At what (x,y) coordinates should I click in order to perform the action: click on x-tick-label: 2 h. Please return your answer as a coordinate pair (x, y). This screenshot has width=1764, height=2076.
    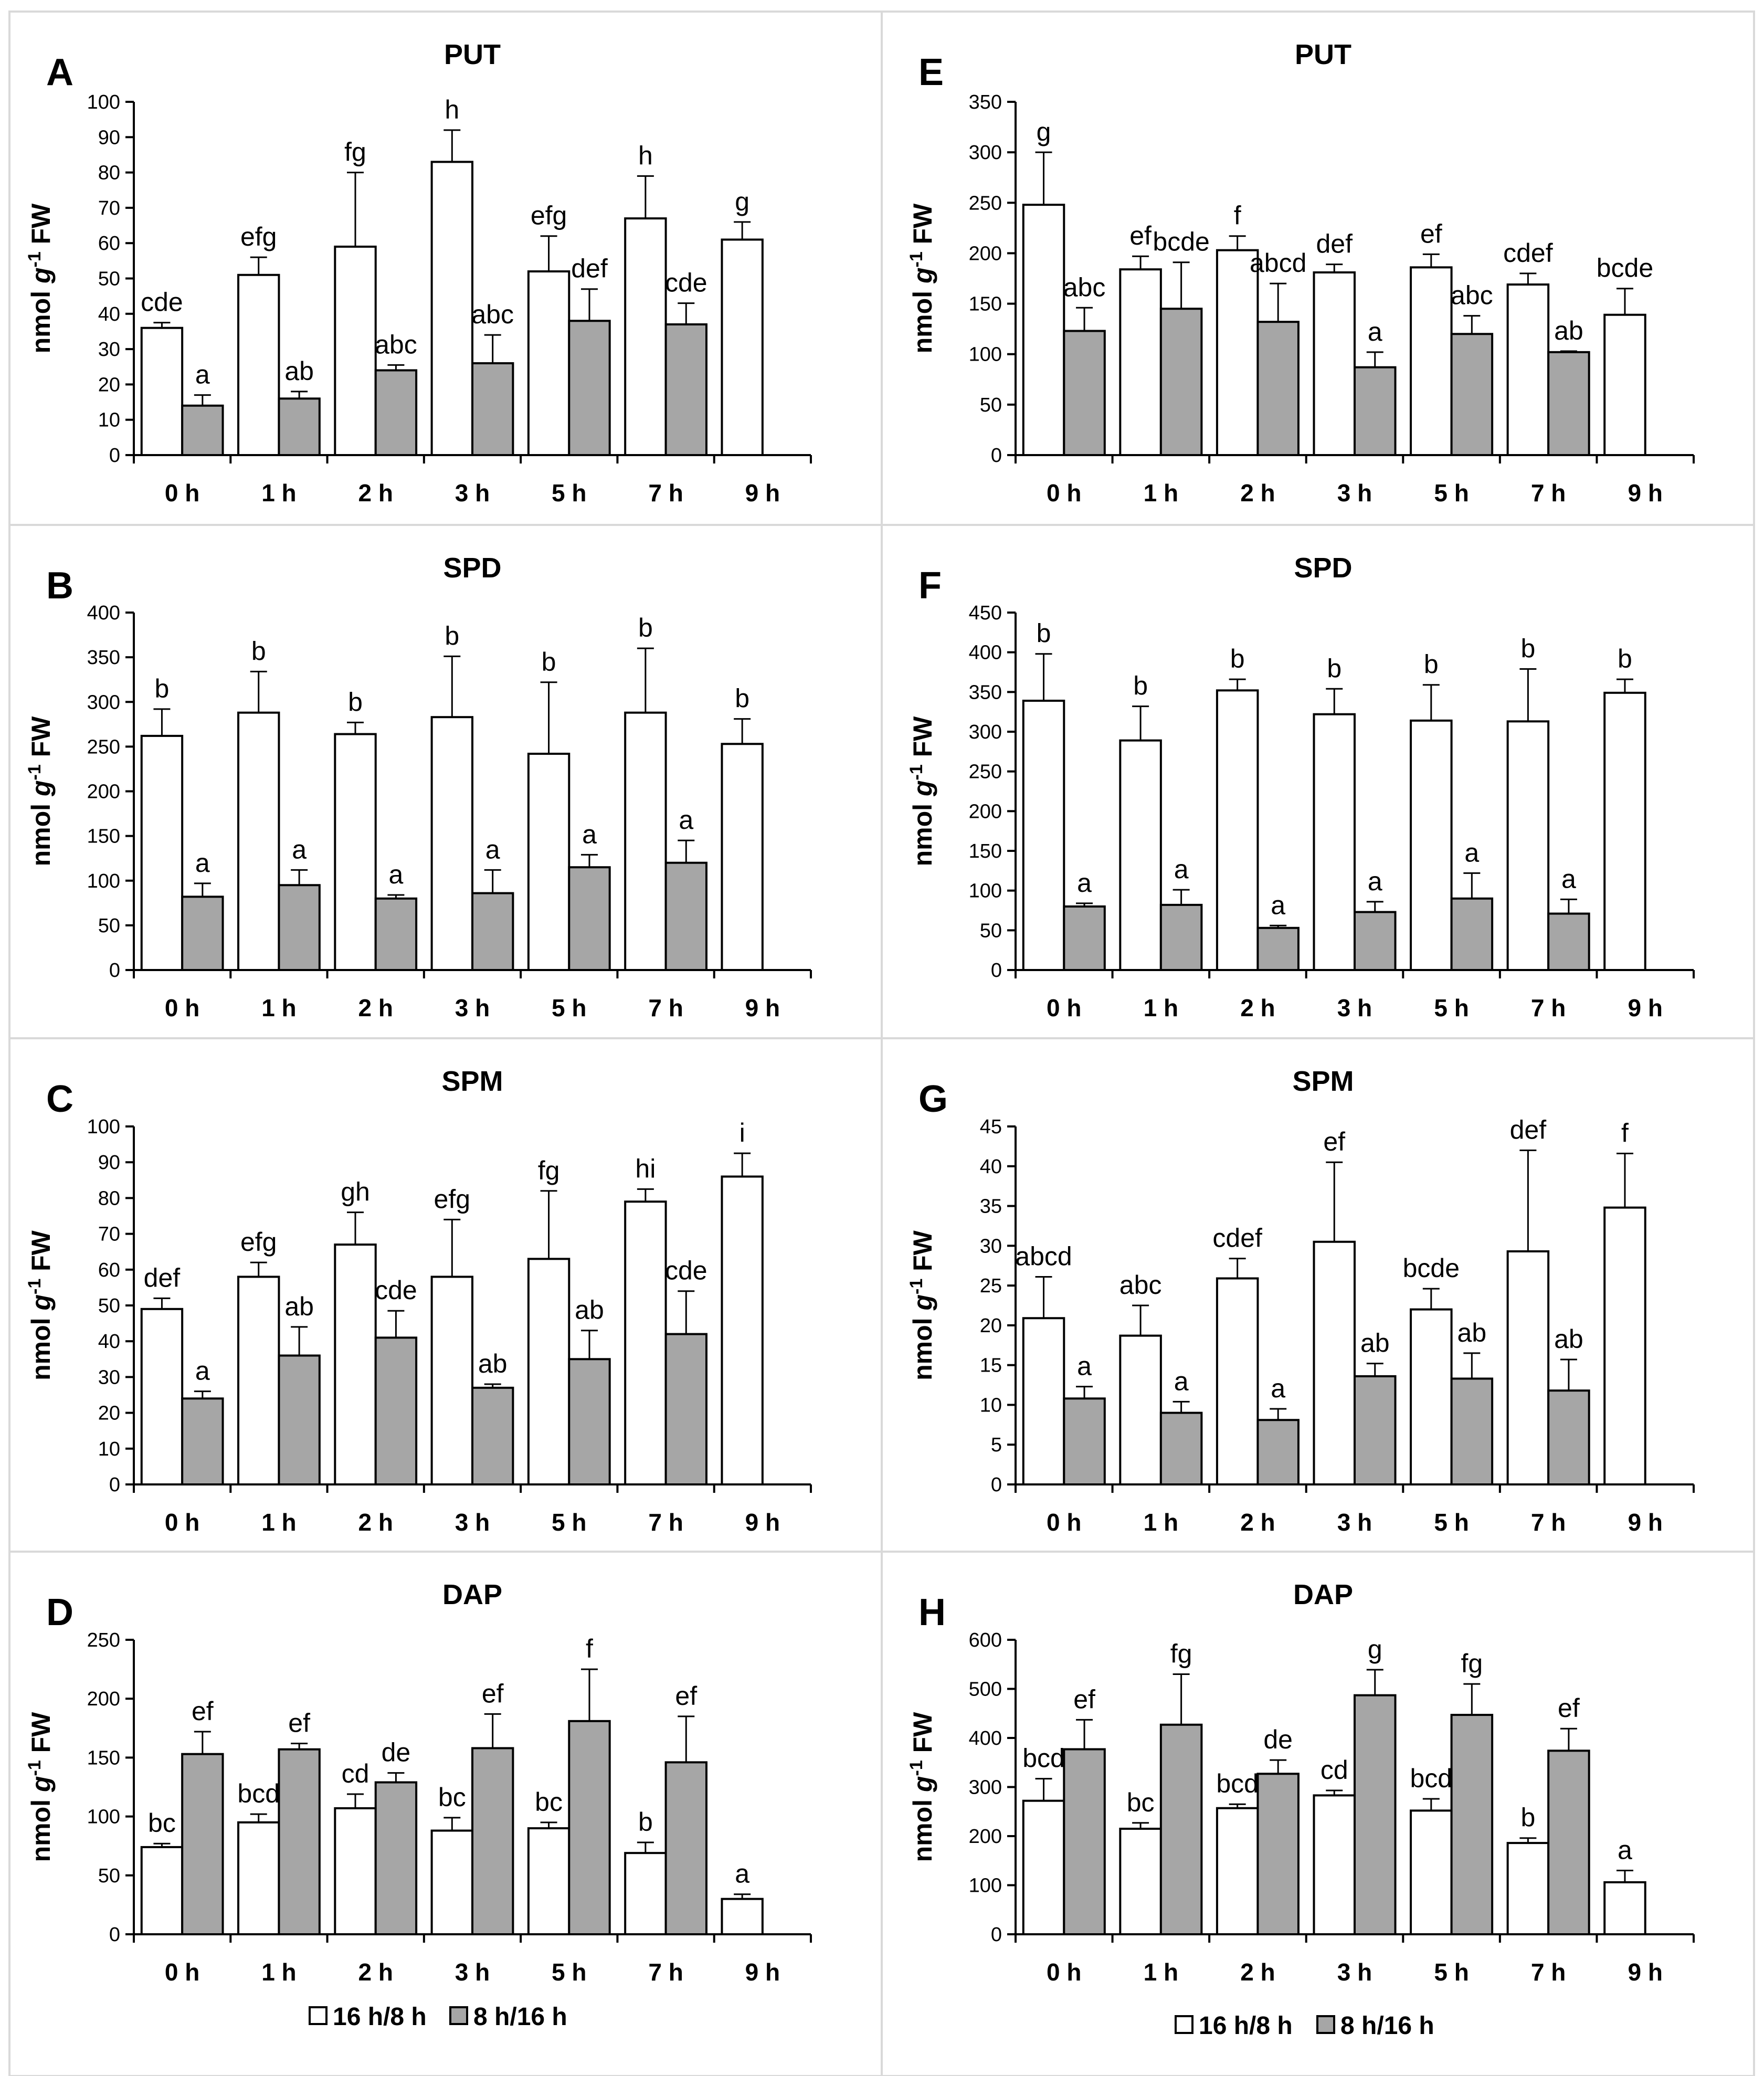
    Looking at the image, I should click on (1257, 1008).